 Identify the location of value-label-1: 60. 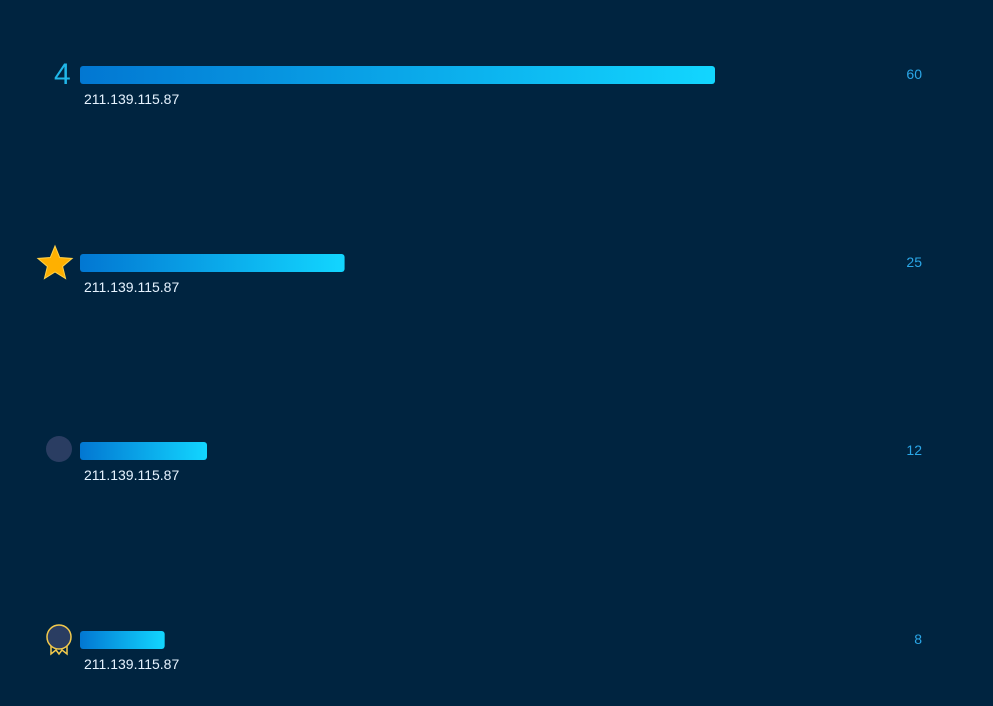
(914, 74).